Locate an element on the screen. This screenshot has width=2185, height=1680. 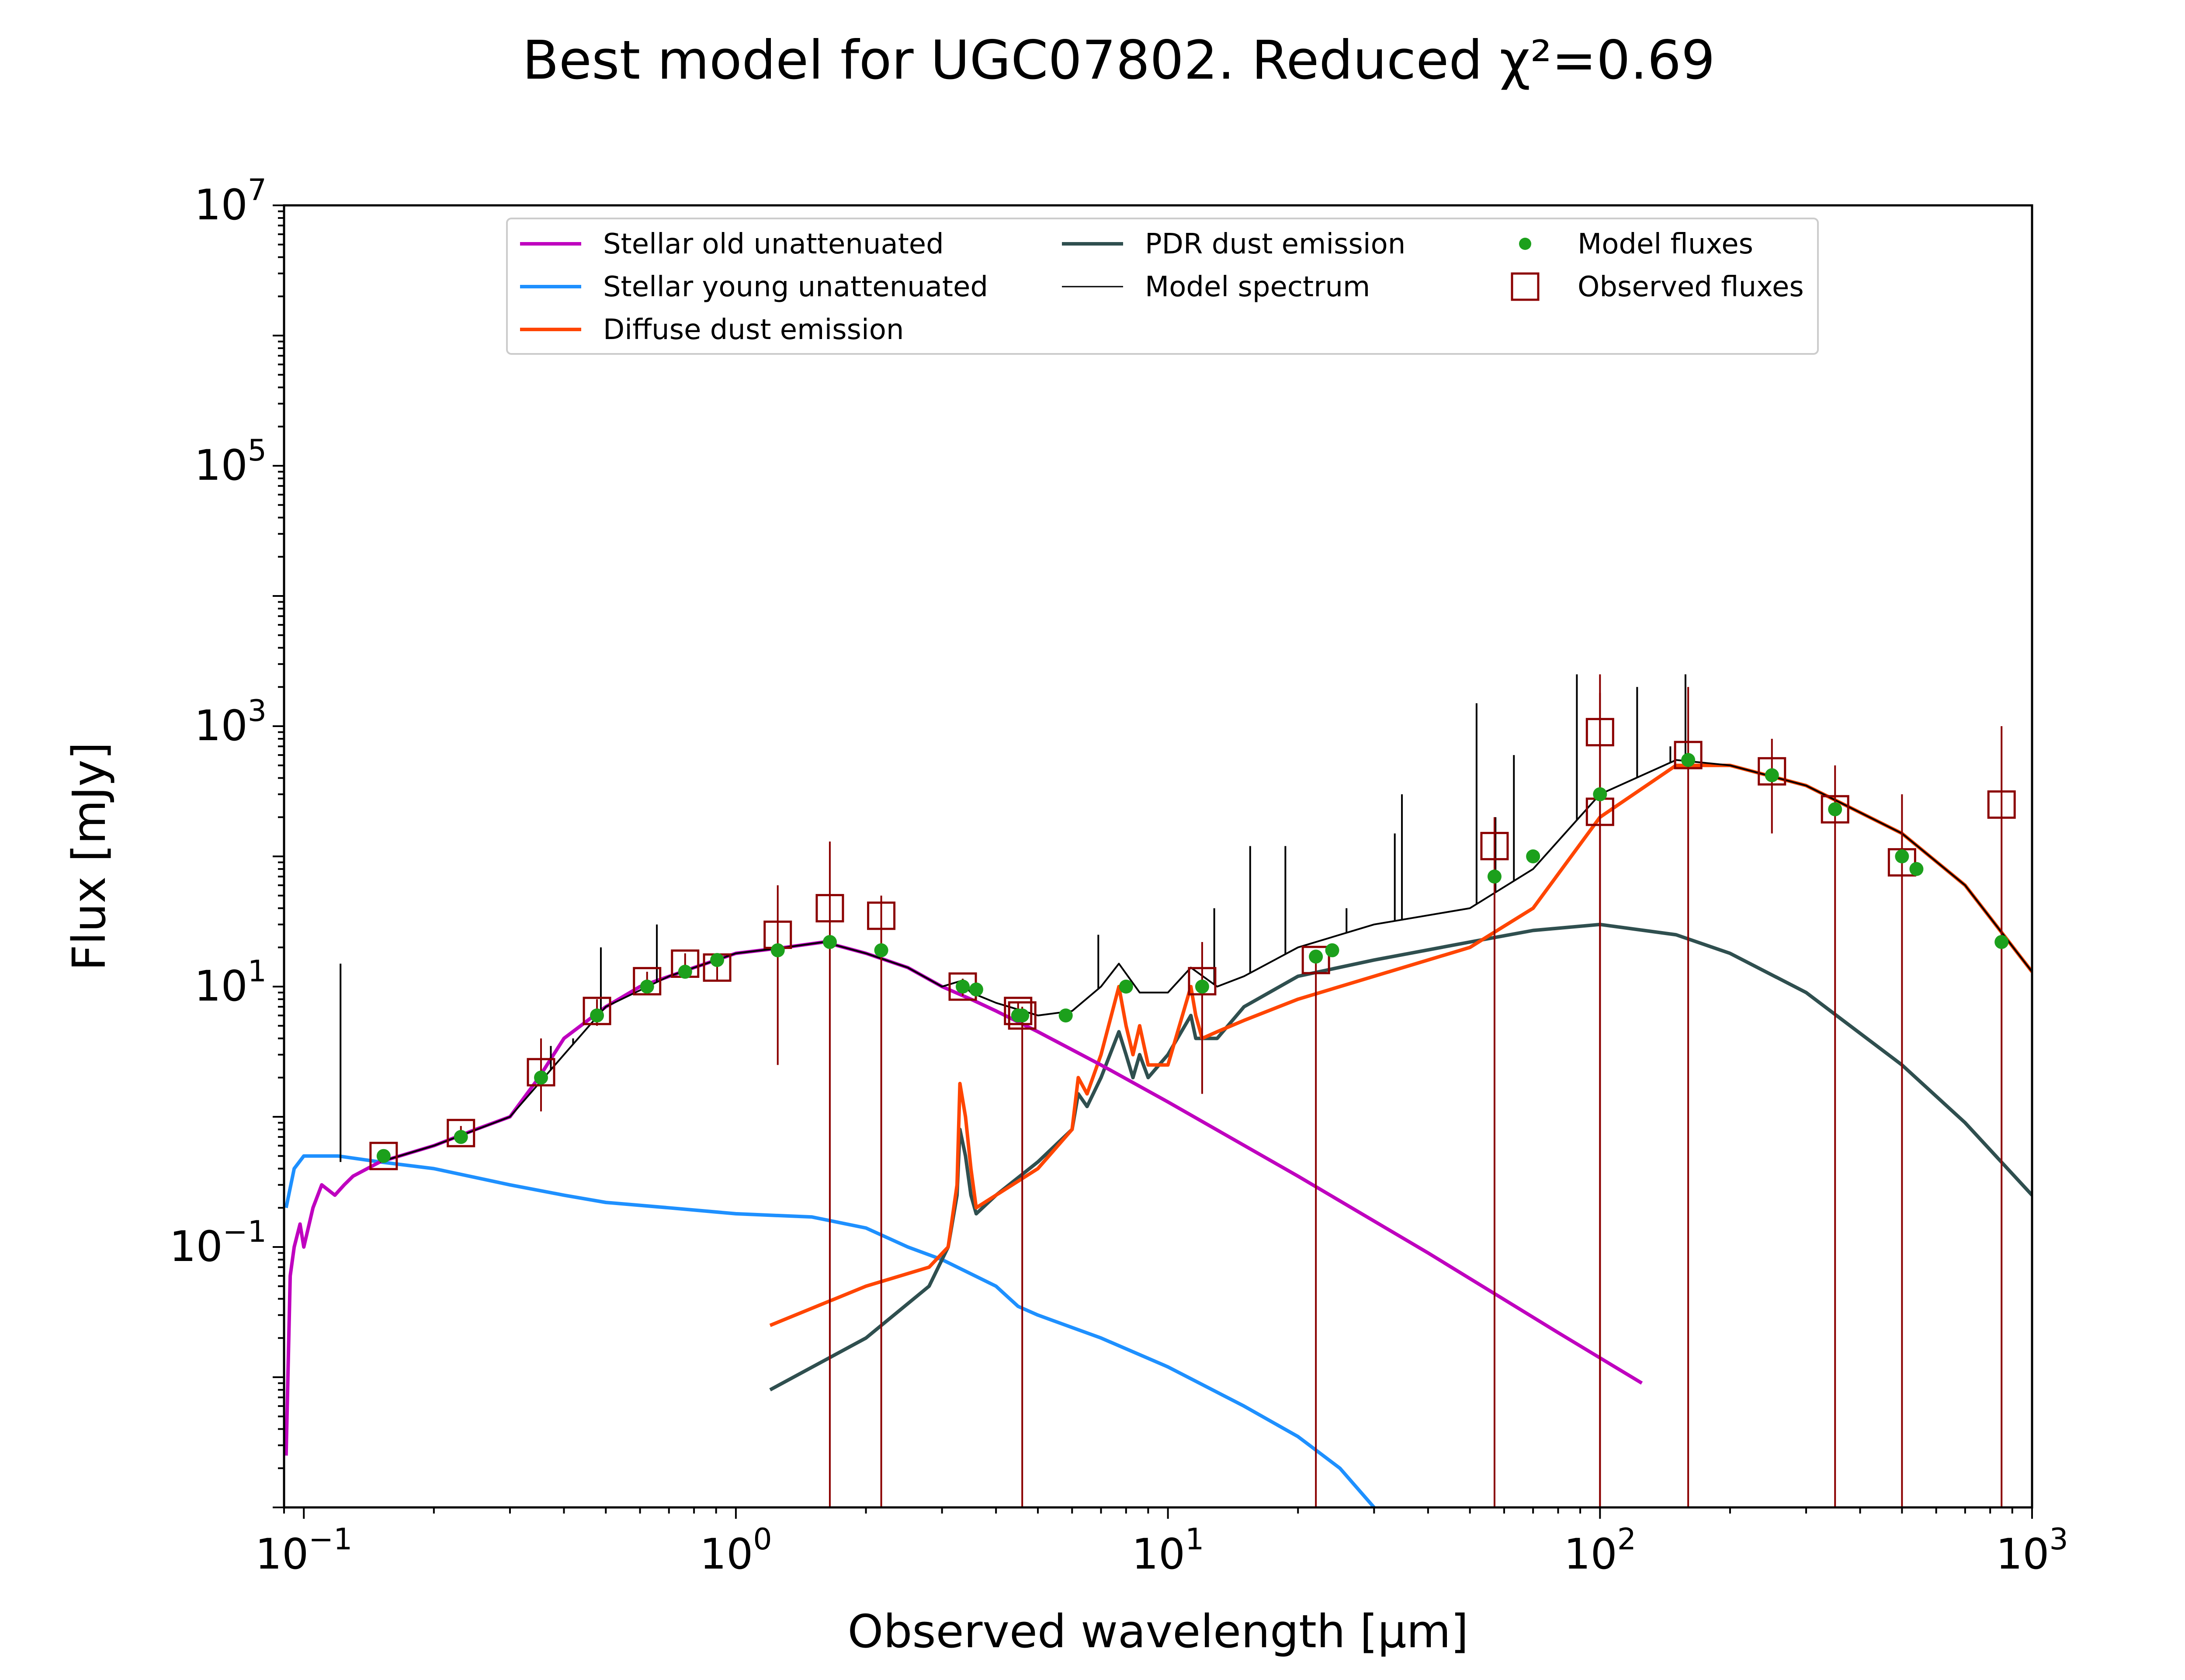
x-axis: 10⁻¹ 10⁰ 10¹ 10² 10³ is located at coordinates (1161, 1543).